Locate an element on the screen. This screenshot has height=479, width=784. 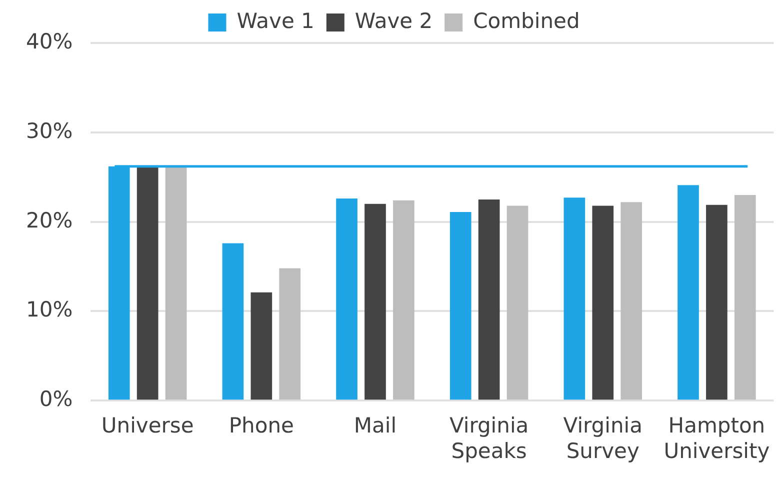
x-tick-label: Hampton University is located at coordinates (717, 438).